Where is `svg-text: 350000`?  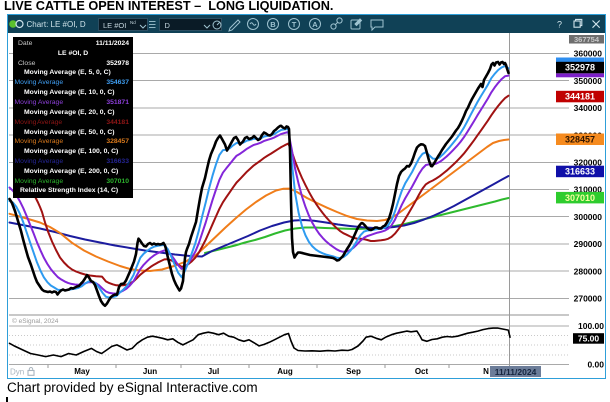
svg-text: 350000 is located at coordinates (588, 81).